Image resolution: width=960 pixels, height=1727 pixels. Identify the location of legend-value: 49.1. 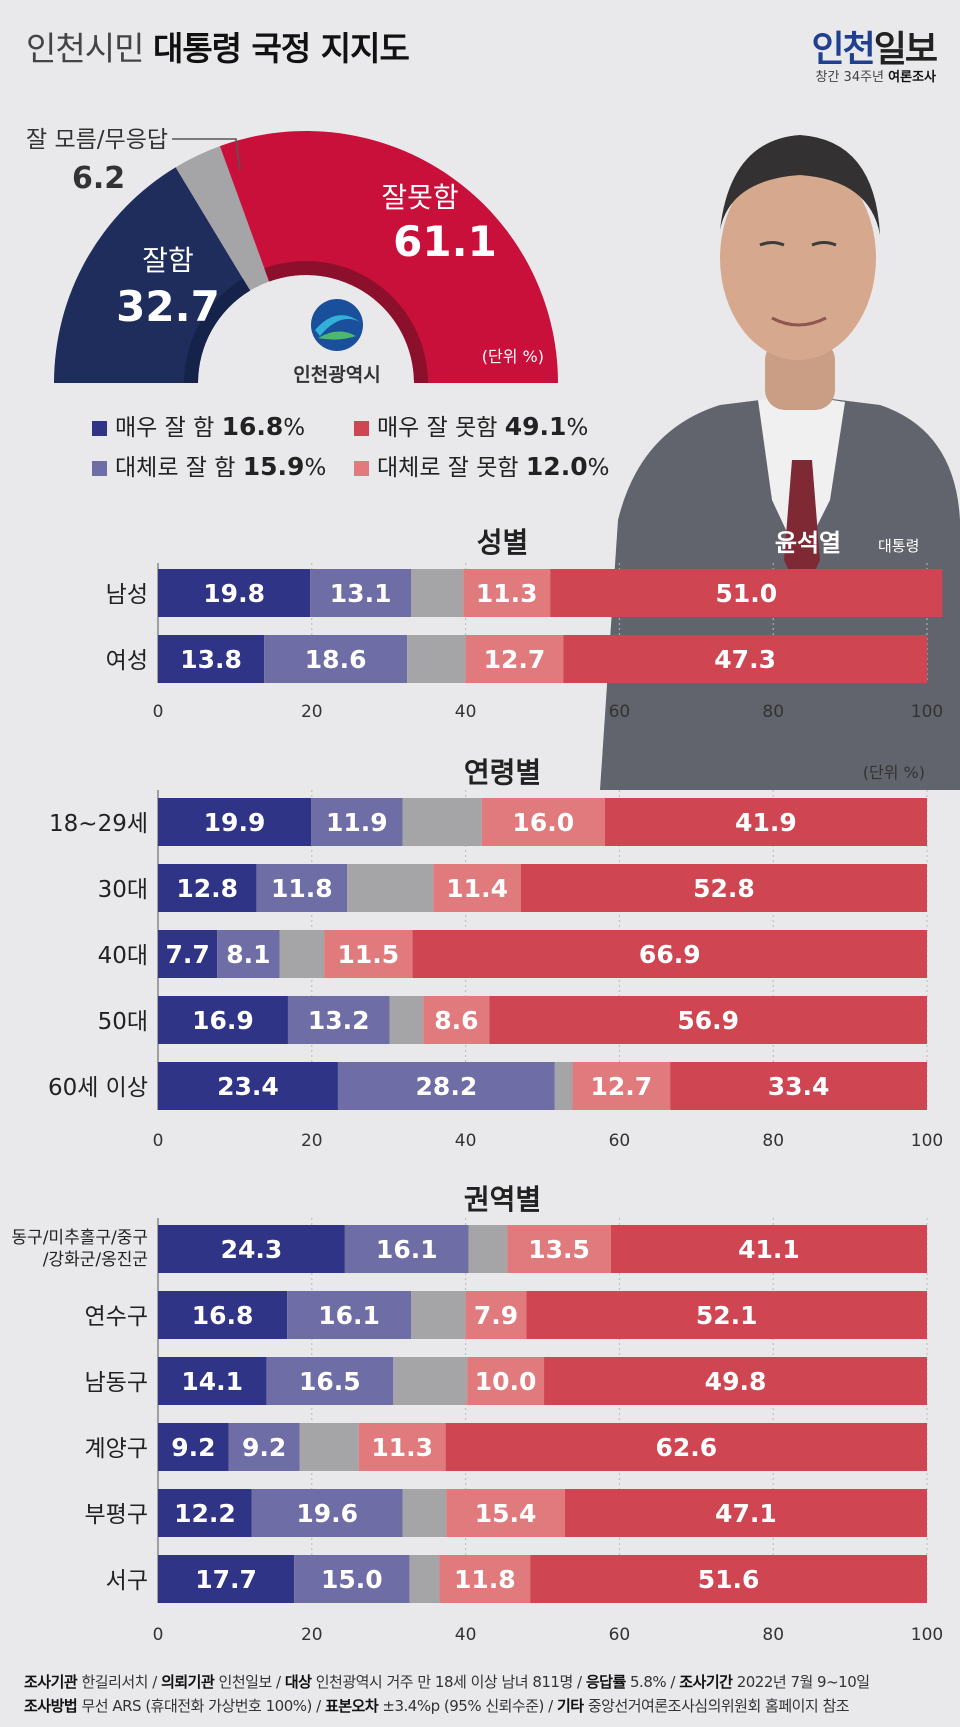
(535, 426).